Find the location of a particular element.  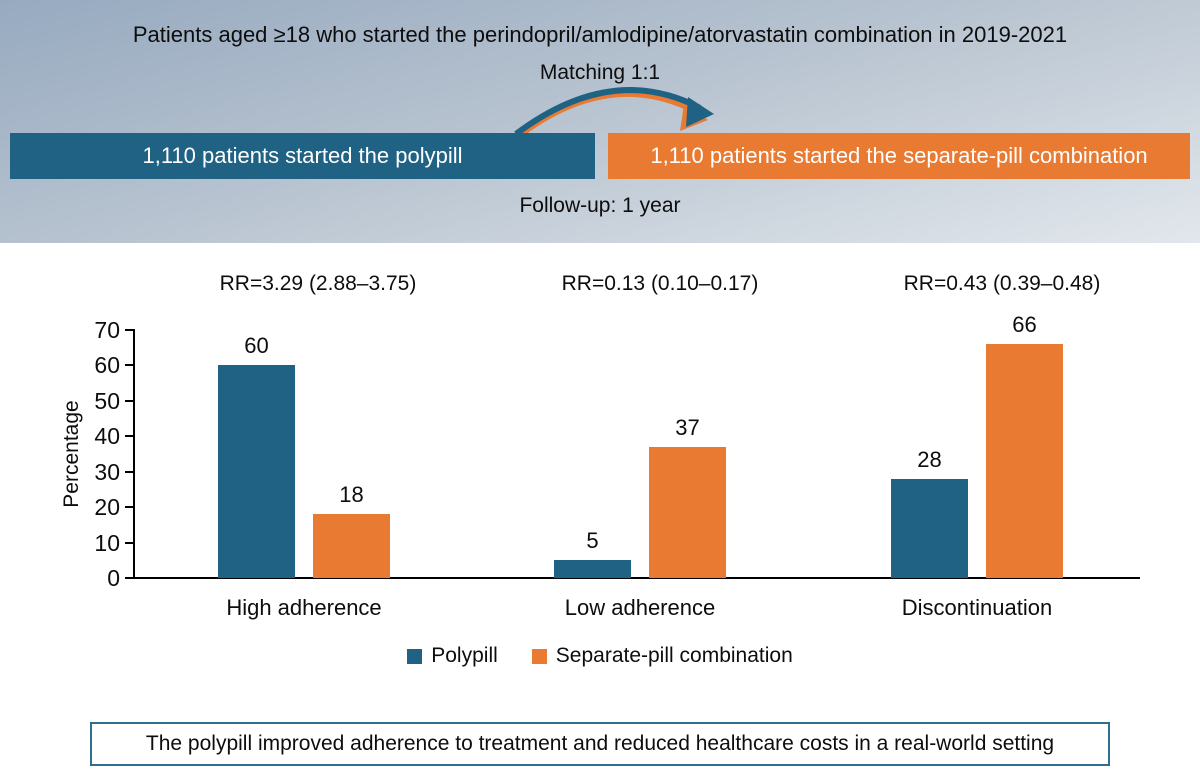

y-axis-line is located at coordinates (134, 454).